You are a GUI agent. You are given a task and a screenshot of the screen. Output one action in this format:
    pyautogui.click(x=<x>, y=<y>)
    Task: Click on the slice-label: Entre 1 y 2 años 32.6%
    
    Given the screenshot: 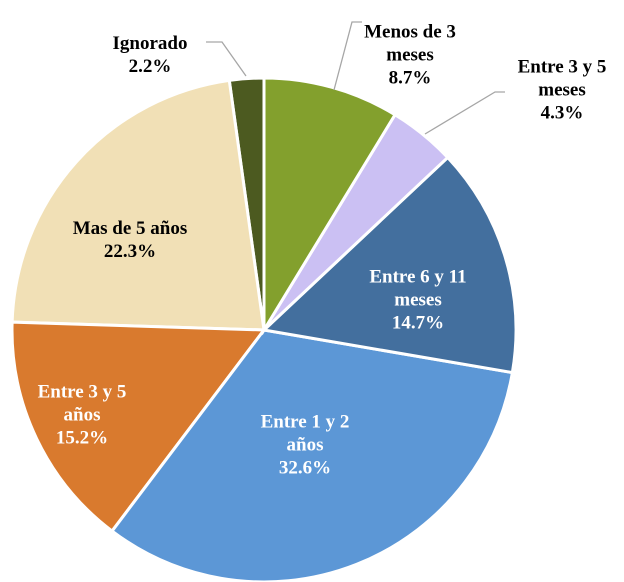 What is the action you would take?
    pyautogui.click(x=305, y=445)
    